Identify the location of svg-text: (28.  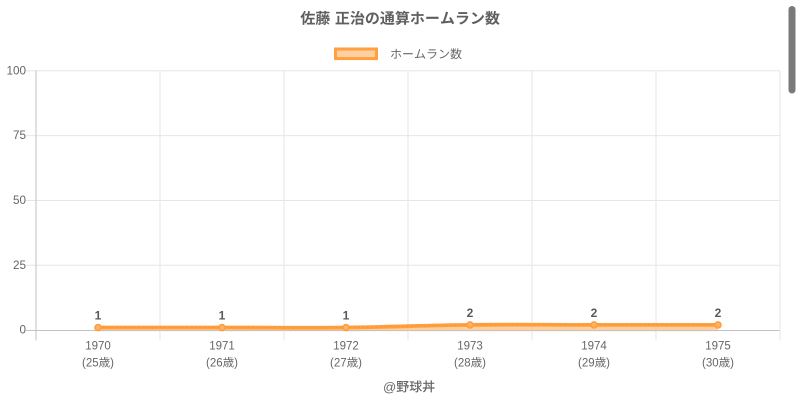
(462, 364).